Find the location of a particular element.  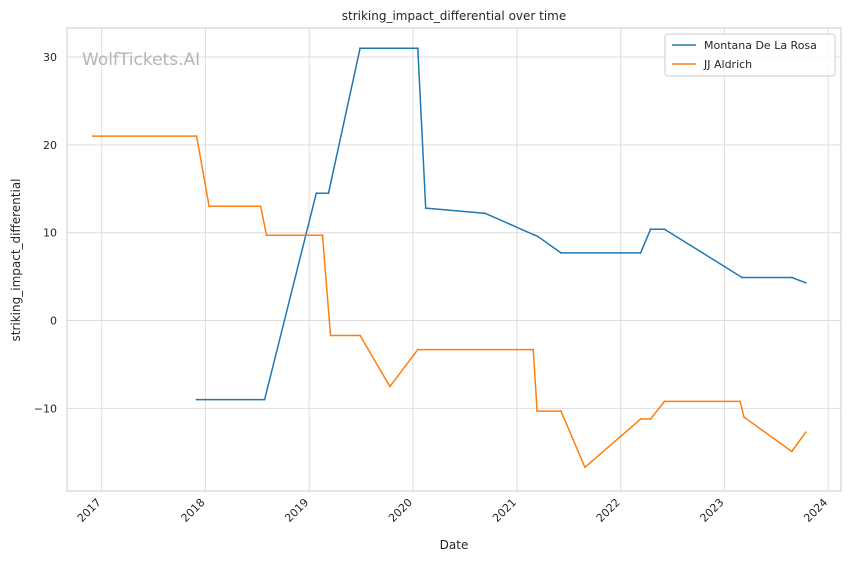

y-tick-label: −10 is located at coordinates (45, 408).